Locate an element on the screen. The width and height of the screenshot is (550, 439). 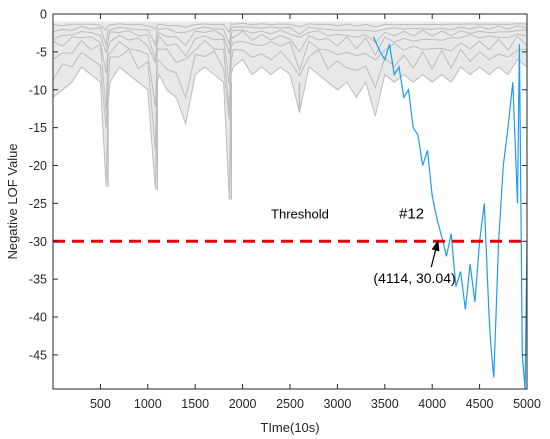
x-tick-label: 4500 is located at coordinates (480, 404).